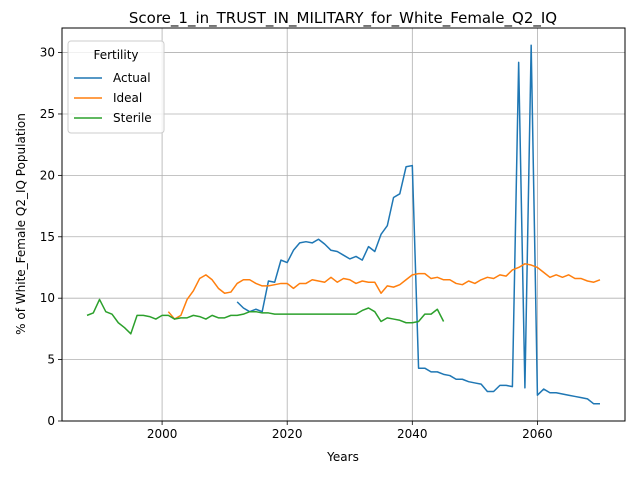 This screenshot has width=640, height=480. I want to click on legend-title: Fertility, so click(115, 55).